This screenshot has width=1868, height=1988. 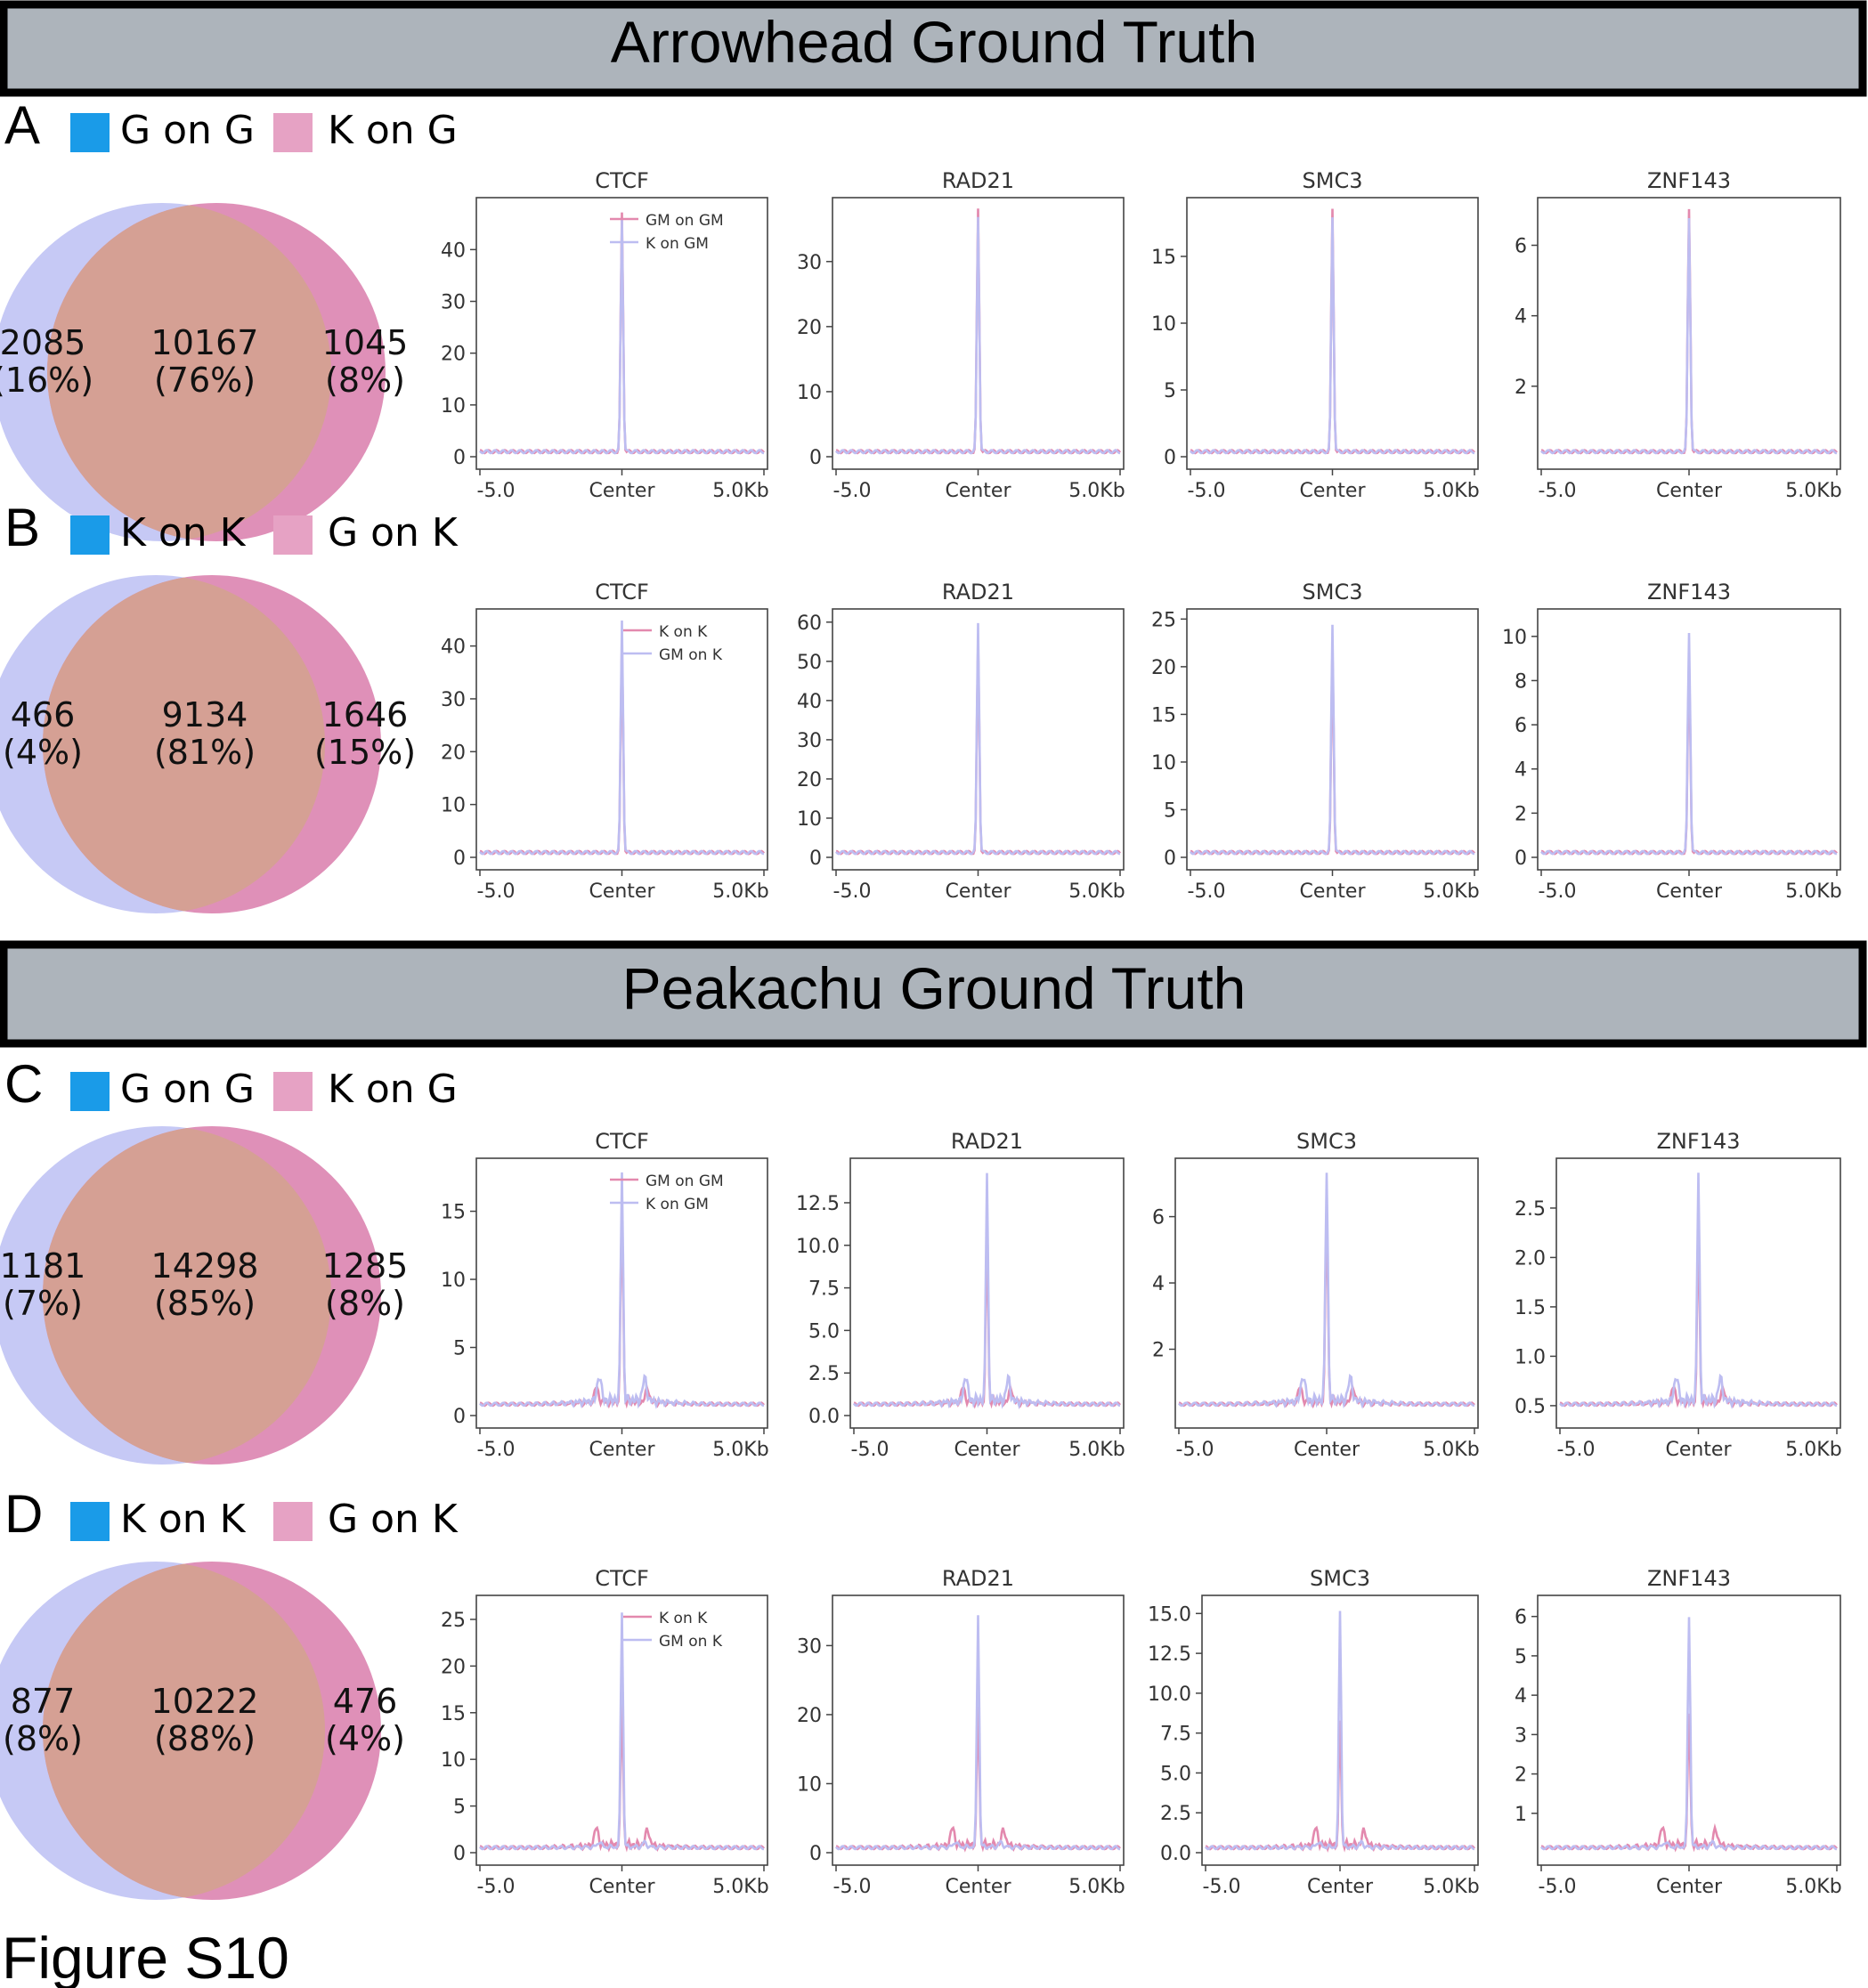 What do you see at coordinates (453, 648) in the screenshot?
I see `y-tick-label: 40` at bounding box center [453, 648].